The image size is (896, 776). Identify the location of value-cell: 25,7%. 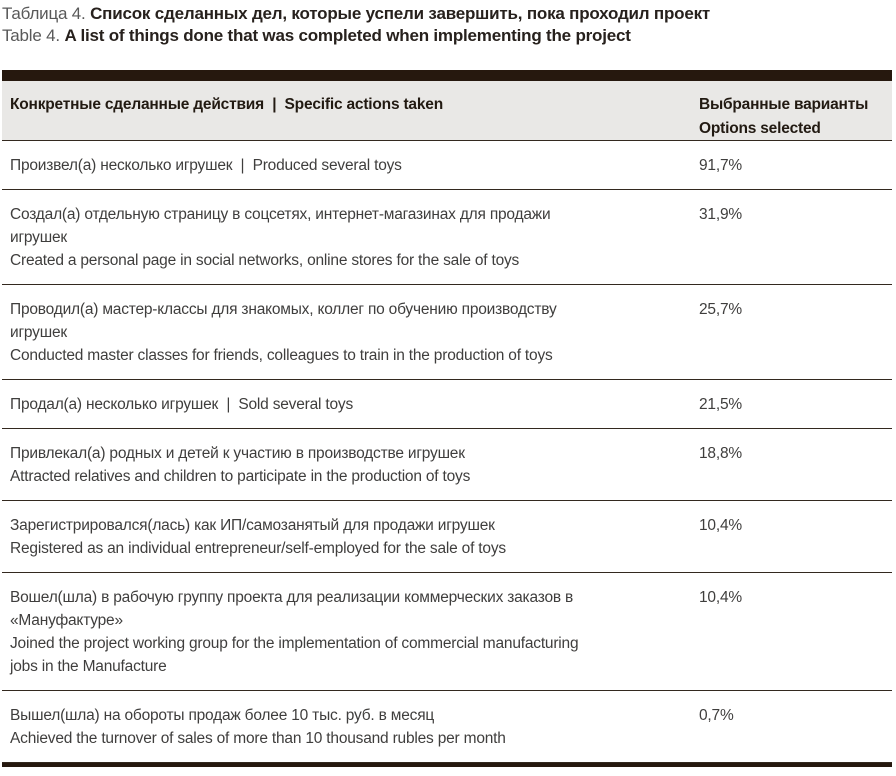
(720, 309).